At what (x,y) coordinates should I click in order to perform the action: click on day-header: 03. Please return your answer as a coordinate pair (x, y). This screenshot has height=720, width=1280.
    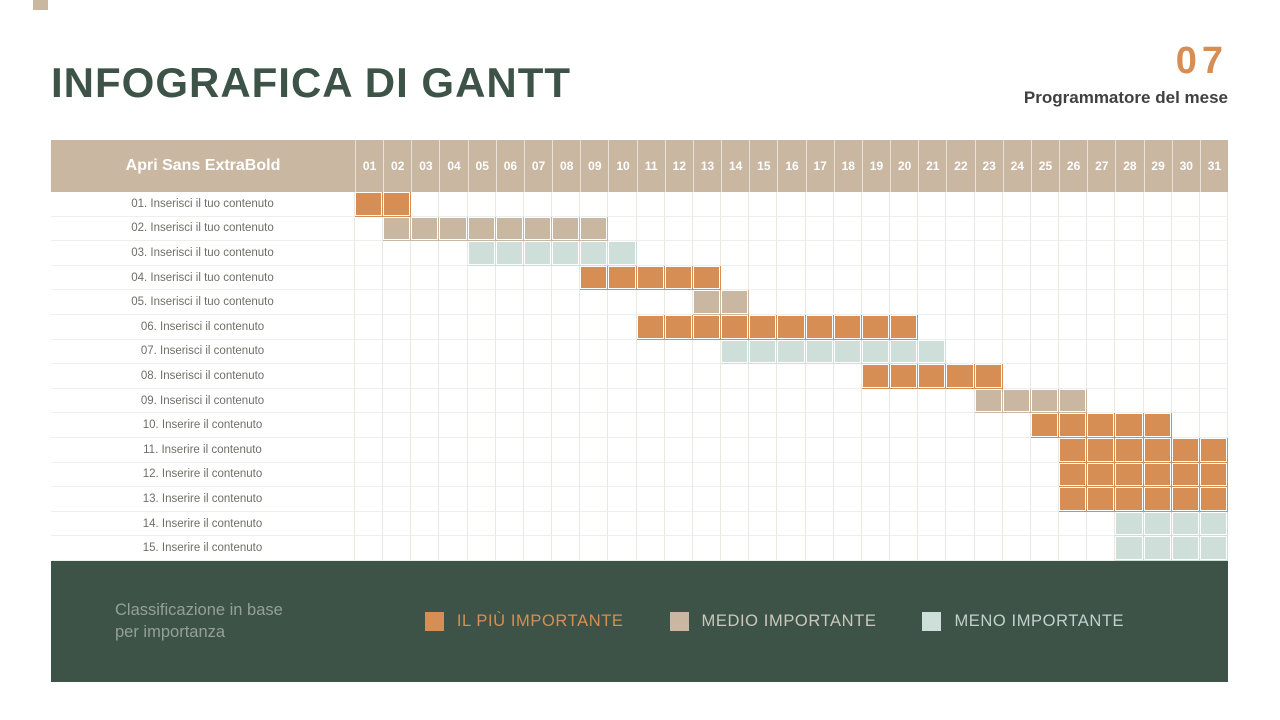
    Looking at the image, I should click on (425, 166).